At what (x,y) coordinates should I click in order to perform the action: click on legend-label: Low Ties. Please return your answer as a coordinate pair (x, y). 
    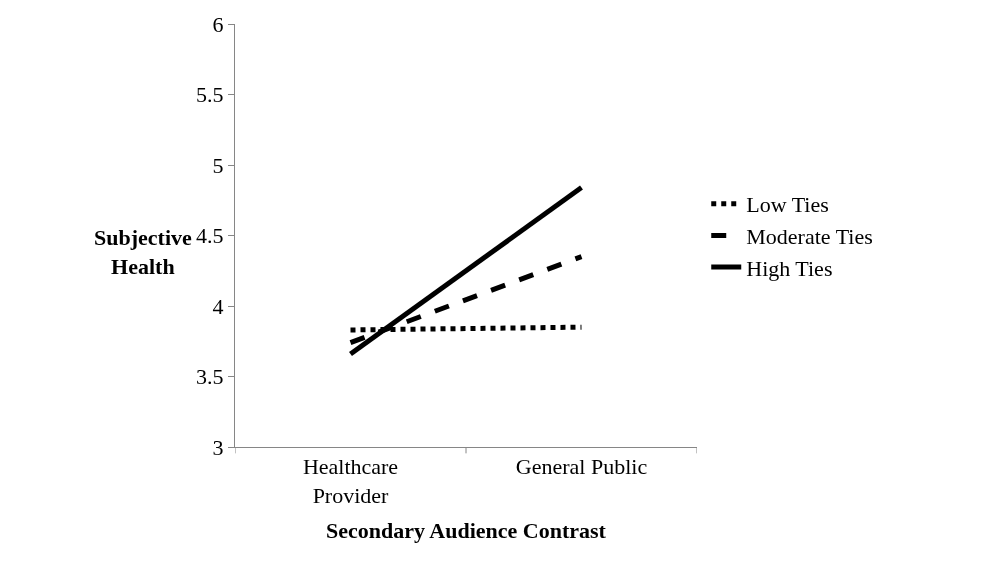
    Looking at the image, I should click on (787, 205).